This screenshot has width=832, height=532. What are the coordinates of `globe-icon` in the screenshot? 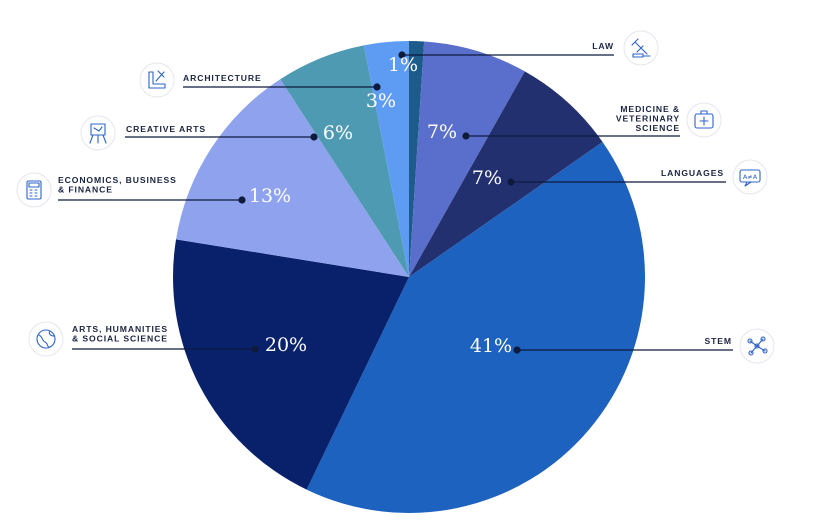 It's located at (46, 339).